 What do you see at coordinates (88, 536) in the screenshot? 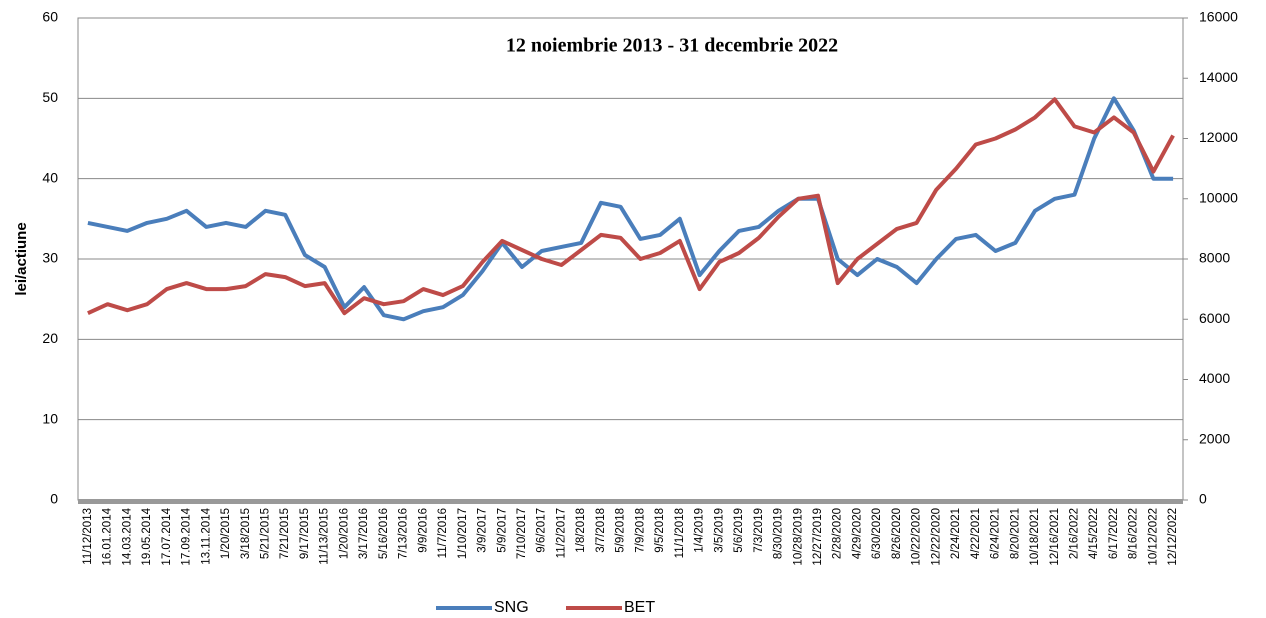
I see `x-tick-label: 11/12/2013` at bounding box center [88, 536].